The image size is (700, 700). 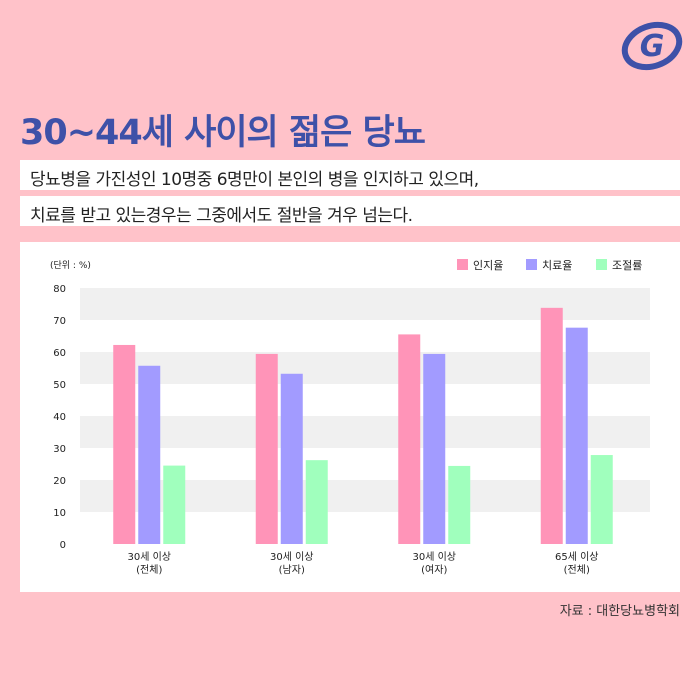 What do you see at coordinates (59, 481) in the screenshot?
I see `y-tick-label: 20` at bounding box center [59, 481].